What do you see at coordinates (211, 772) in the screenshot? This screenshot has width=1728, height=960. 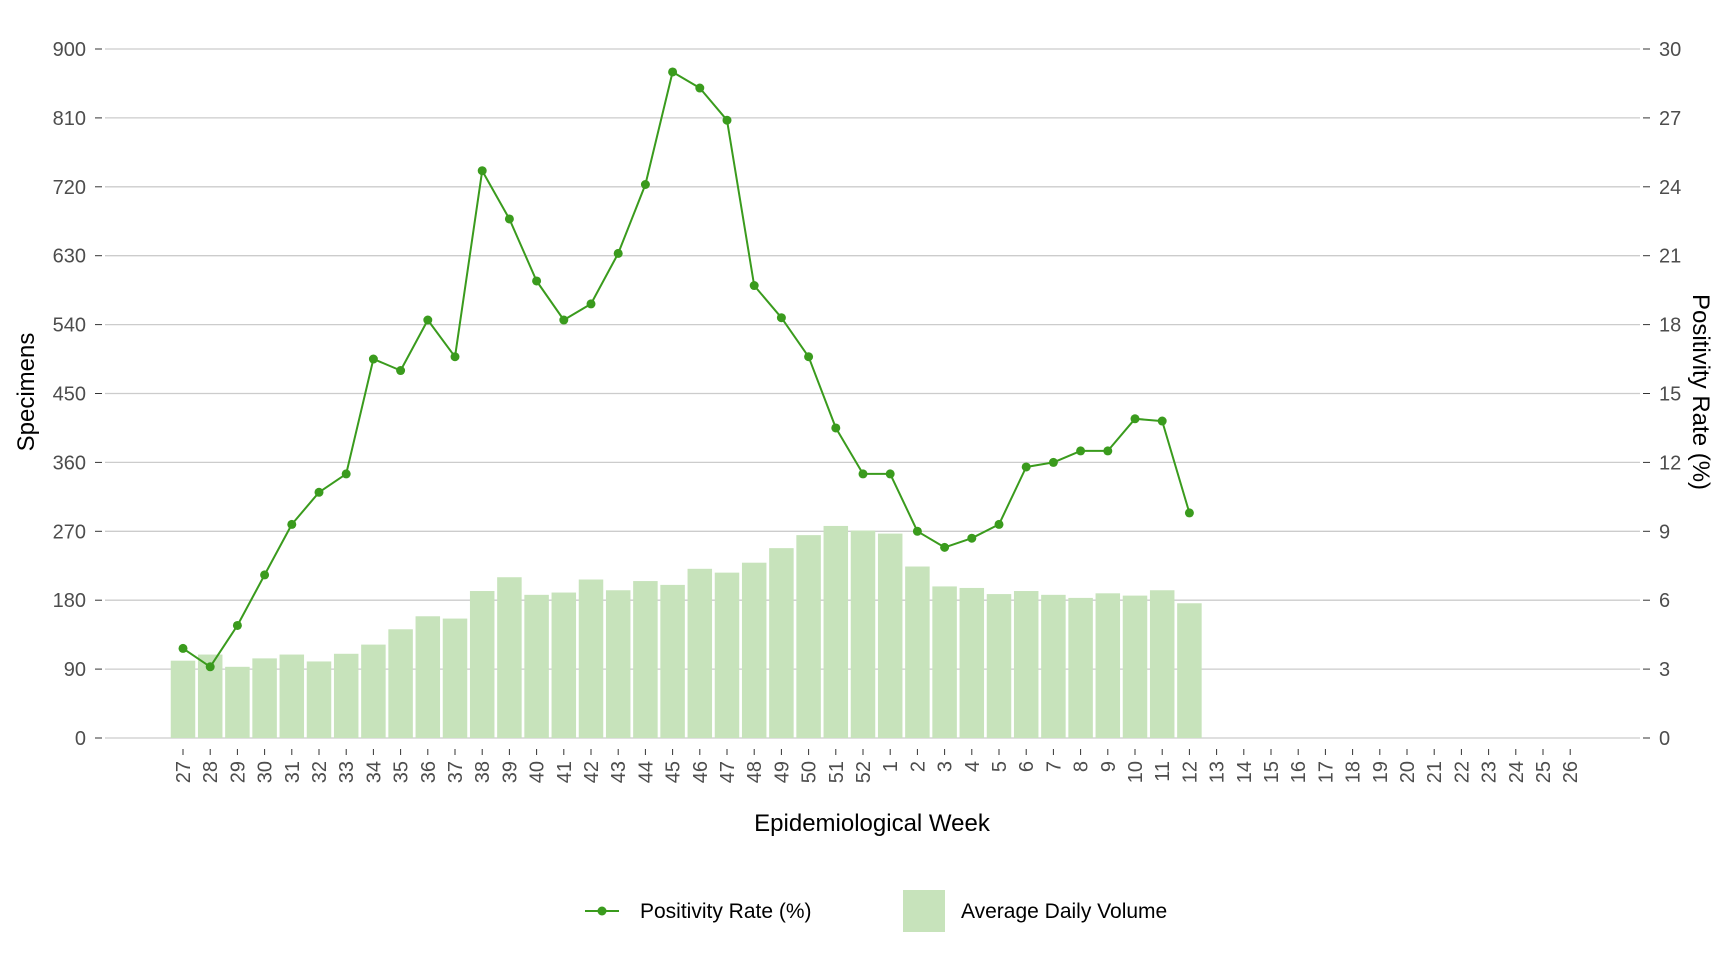 I see `x-tick-label: 28` at bounding box center [211, 772].